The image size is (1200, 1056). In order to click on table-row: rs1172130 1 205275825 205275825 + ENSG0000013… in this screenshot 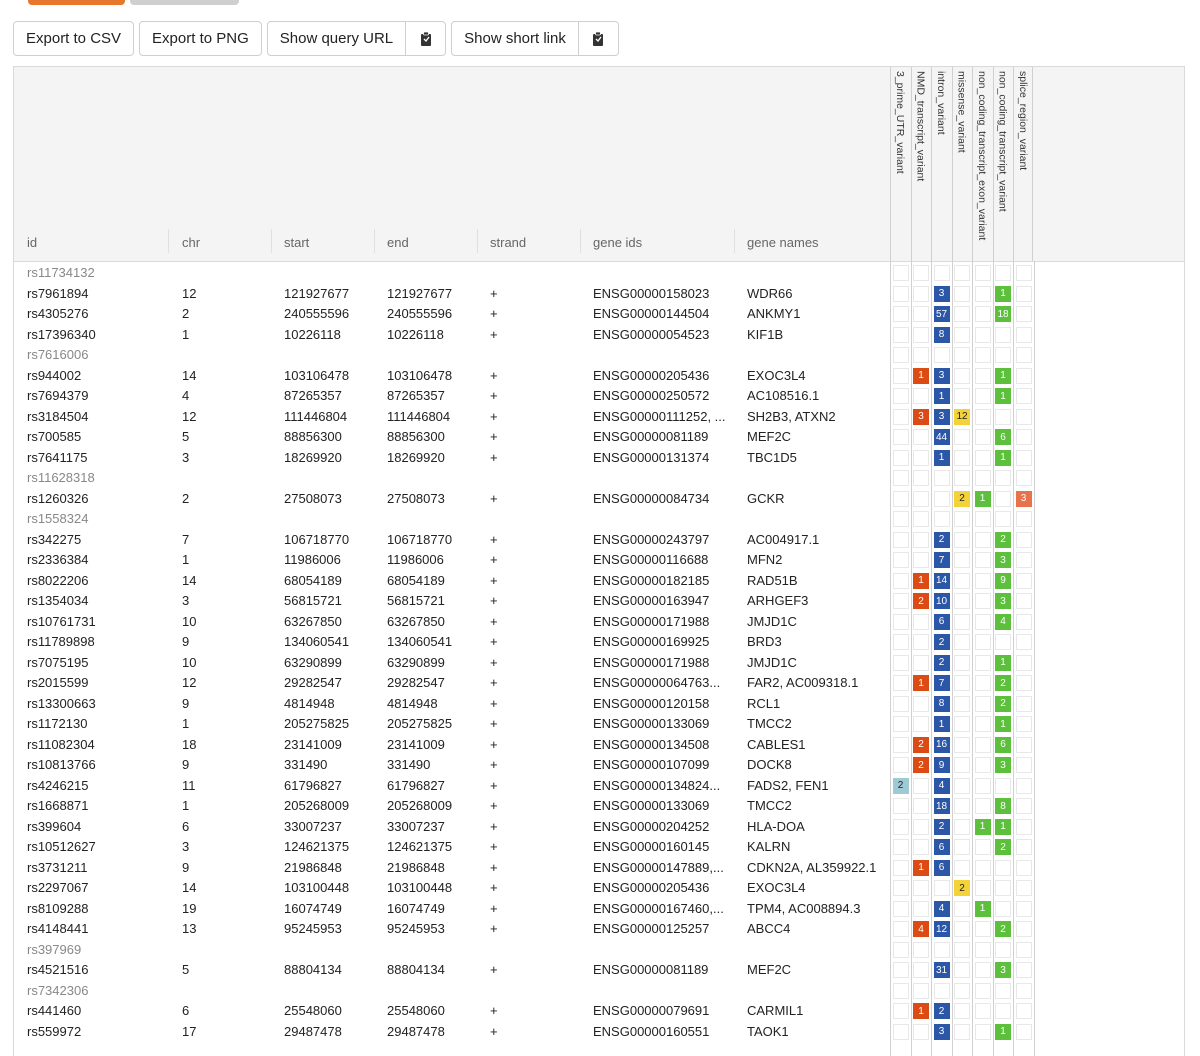, I will do `click(599, 724)`.